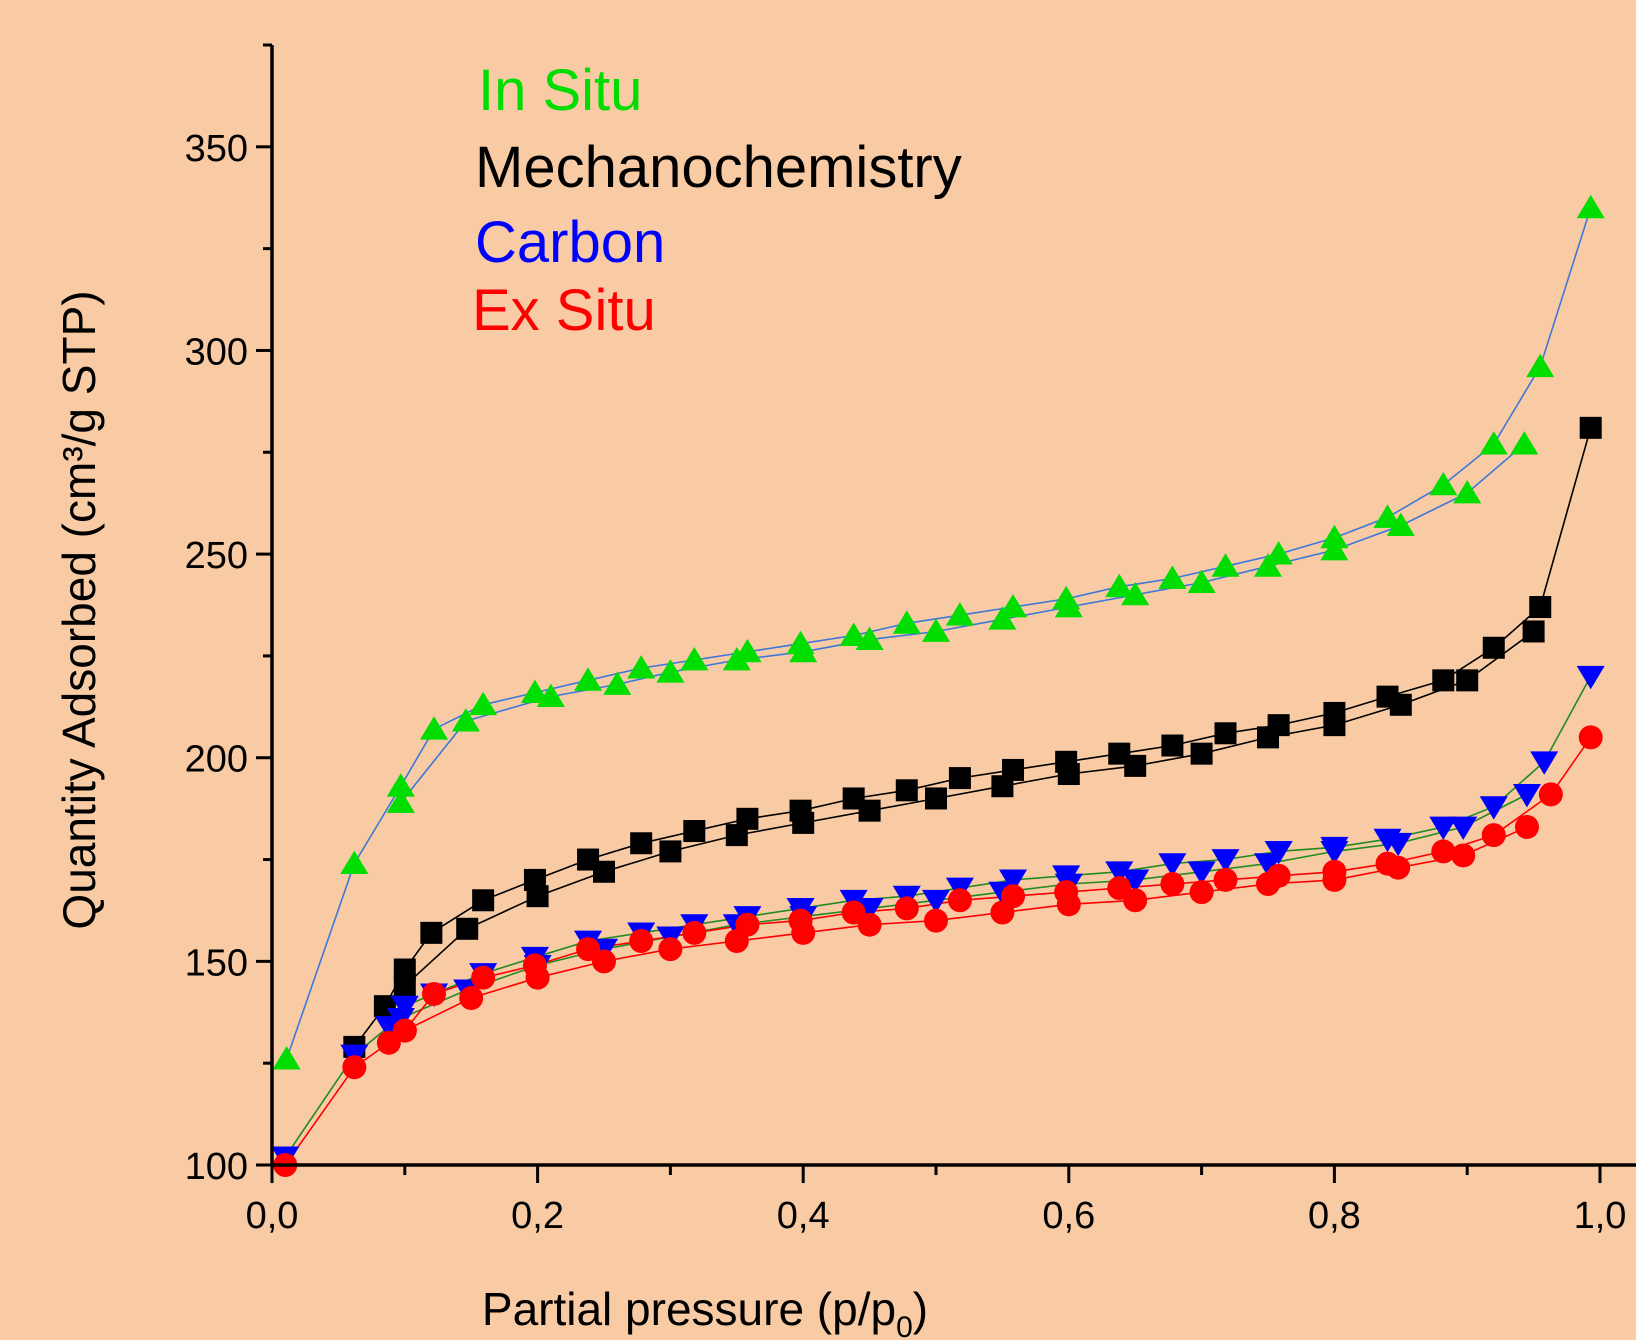 The height and width of the screenshot is (1340, 1636). I want to click on x-axis-title-close: ), so click(920, 1309).